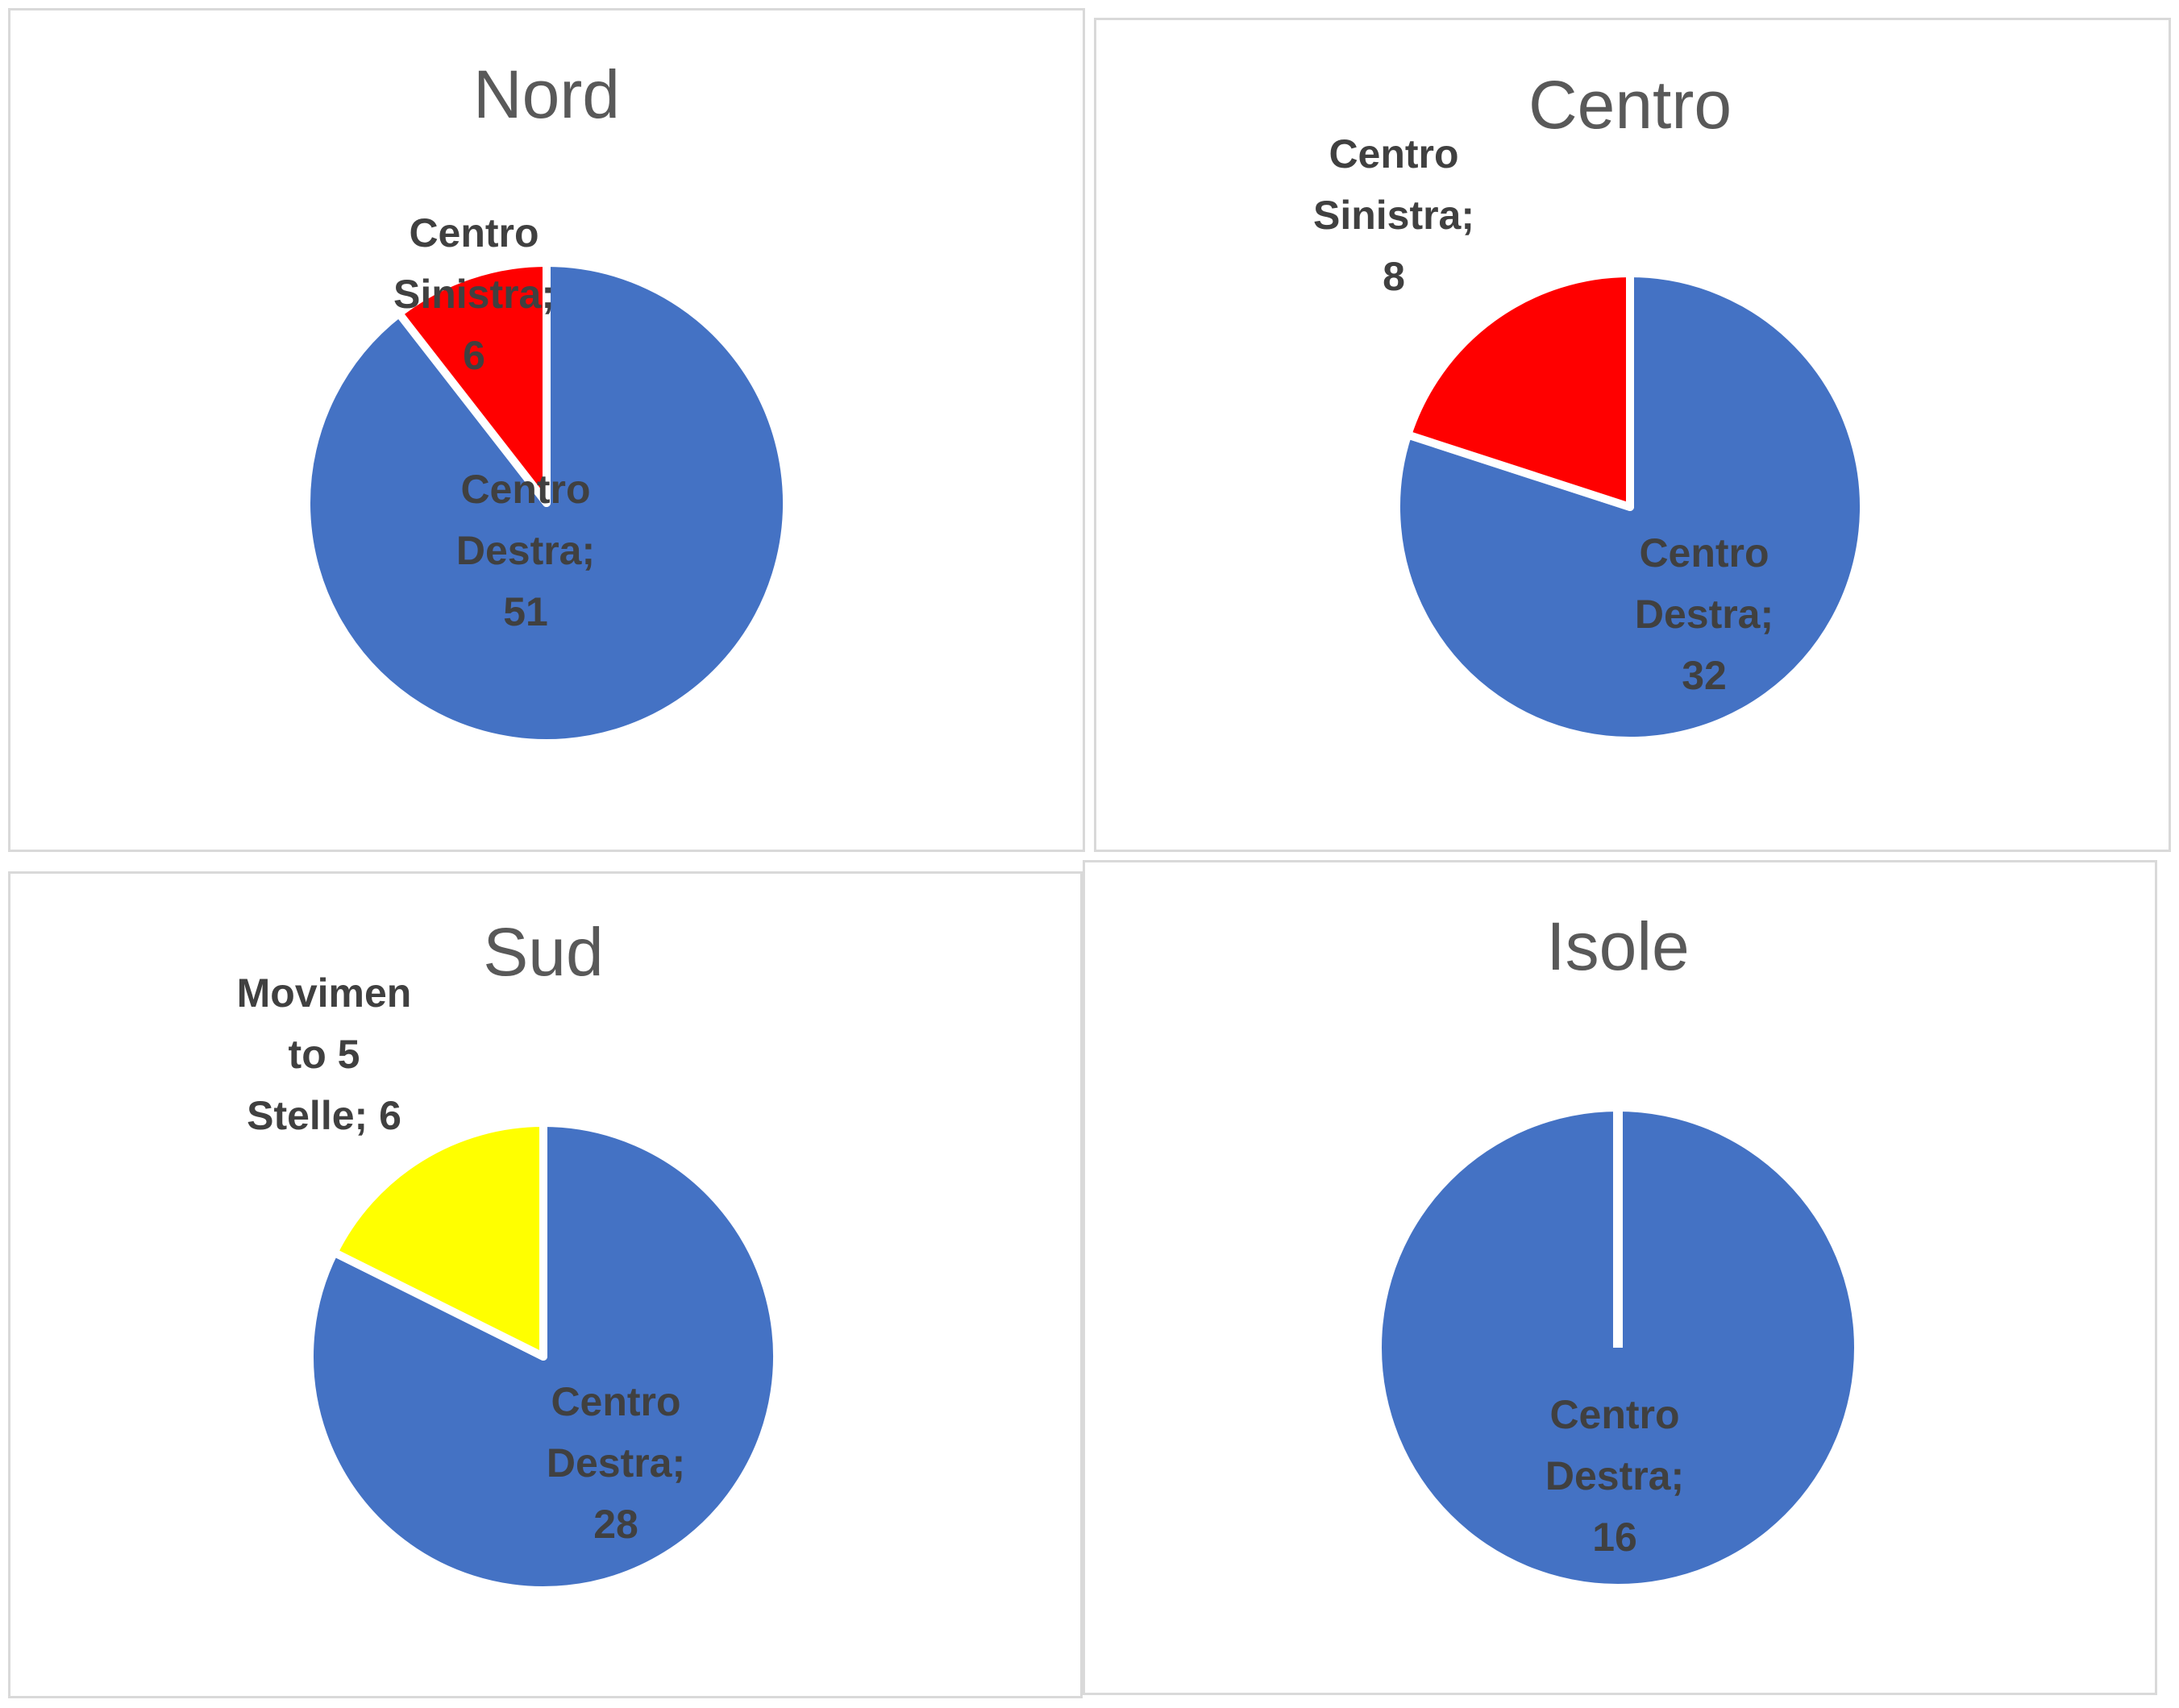 This screenshot has height=1708, width=2179. I want to click on data-label: Centro Destra; 32, so click(1704, 614).